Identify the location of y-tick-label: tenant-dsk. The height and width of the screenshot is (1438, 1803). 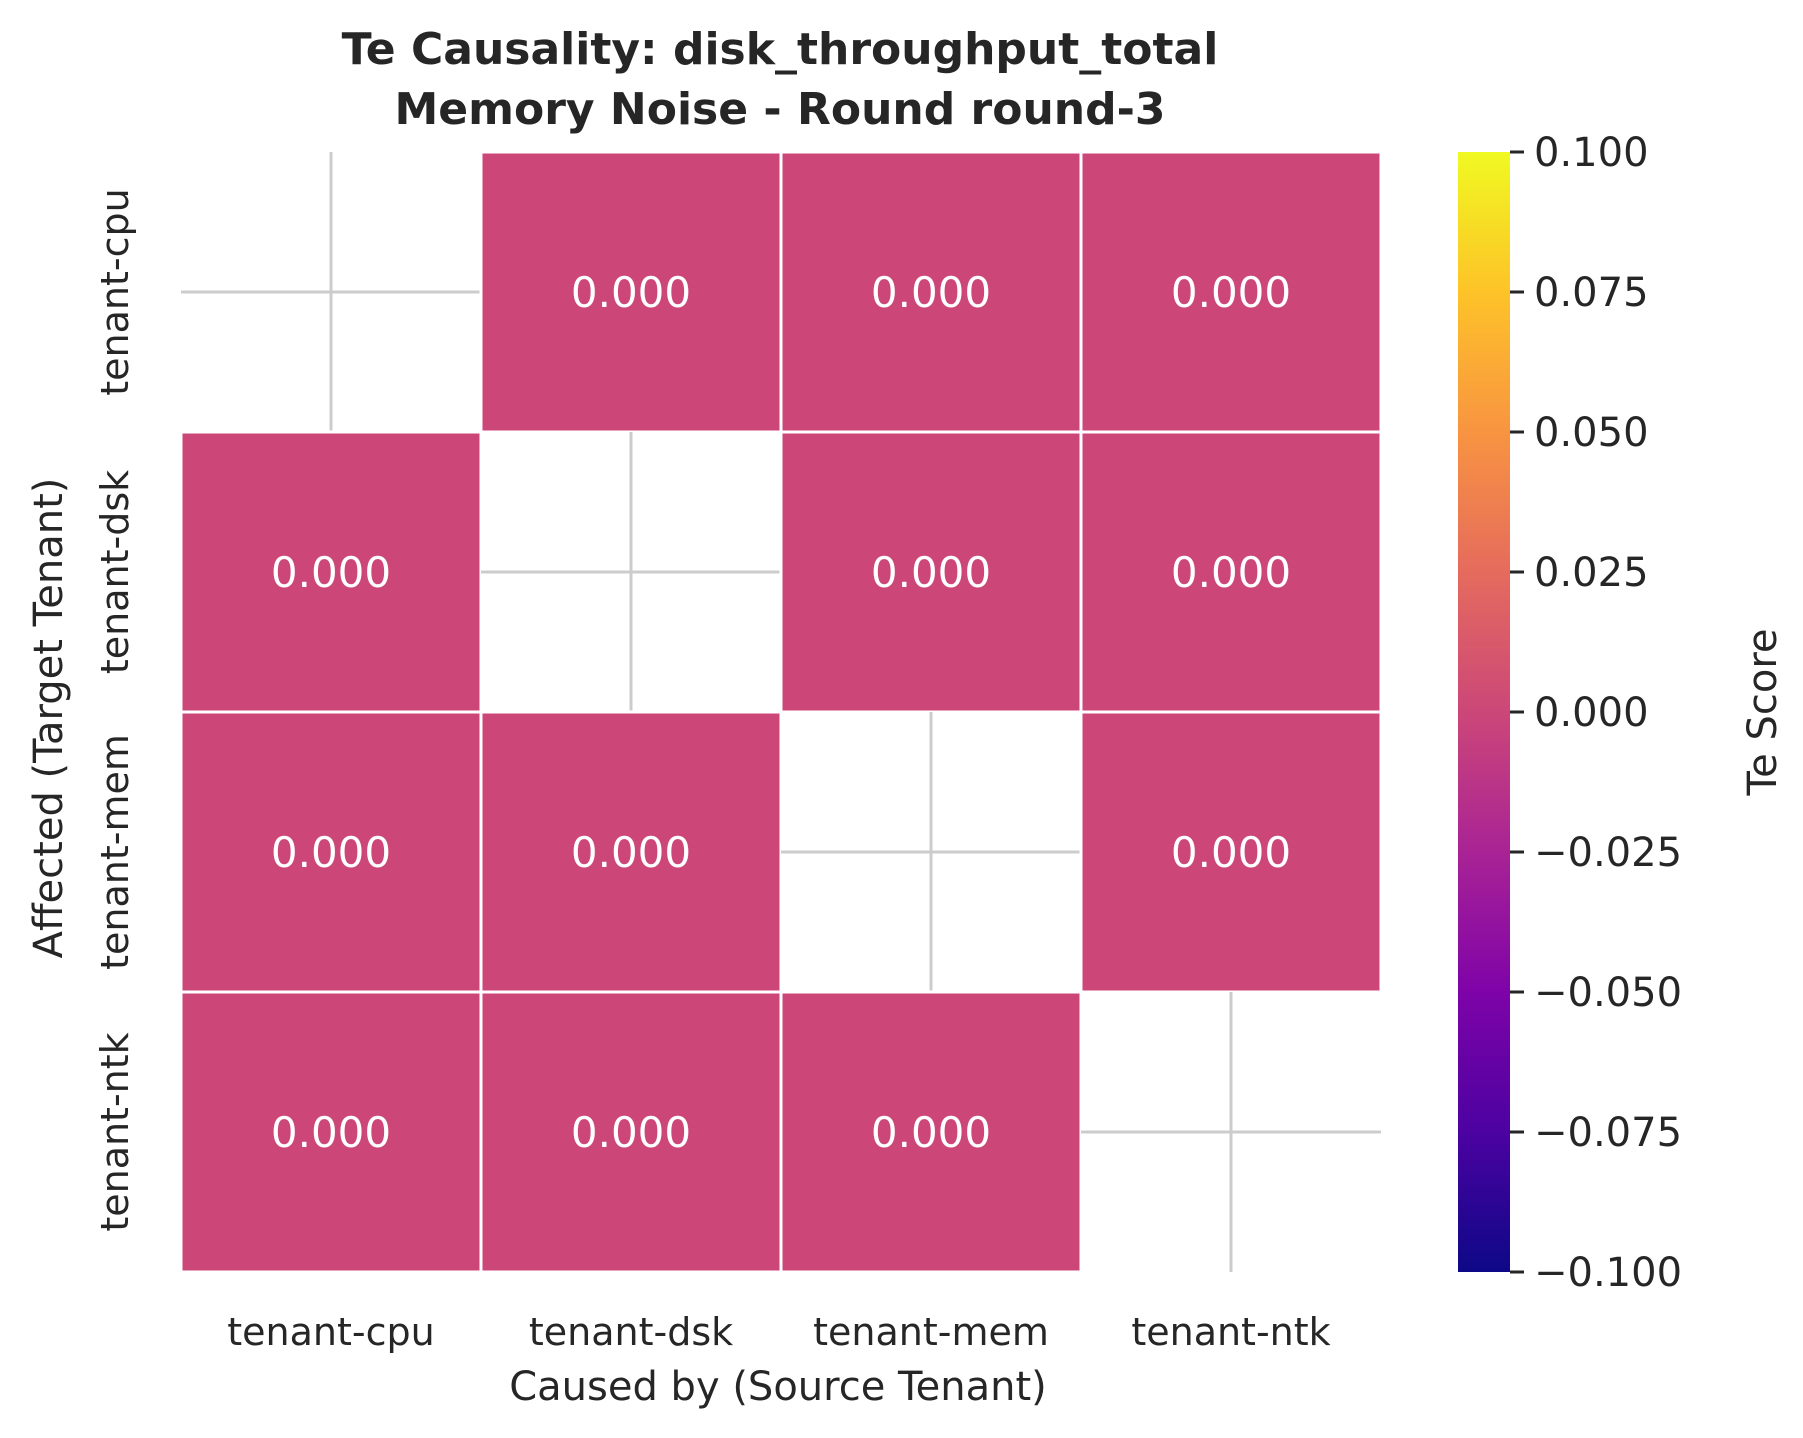
(115, 572).